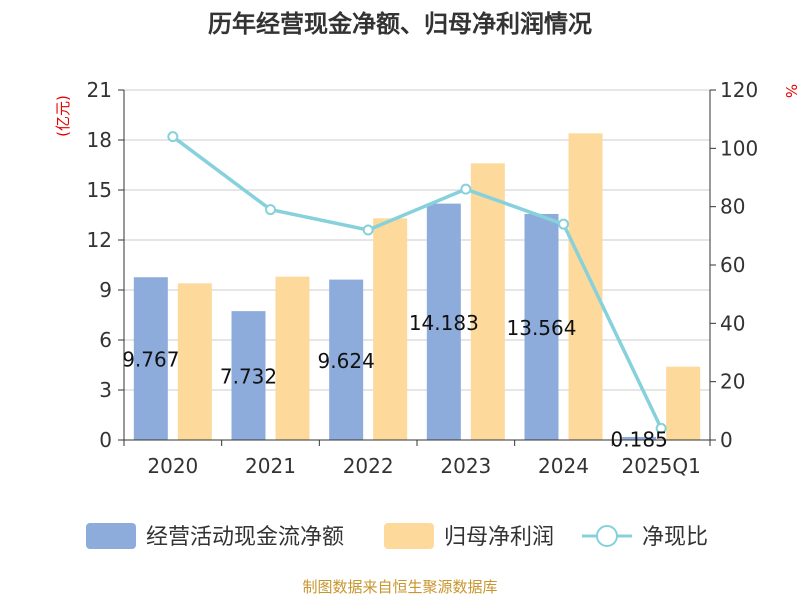 This screenshot has height=600, width=800. What do you see at coordinates (99, 190) in the screenshot?
I see `left-tick-label: 15` at bounding box center [99, 190].